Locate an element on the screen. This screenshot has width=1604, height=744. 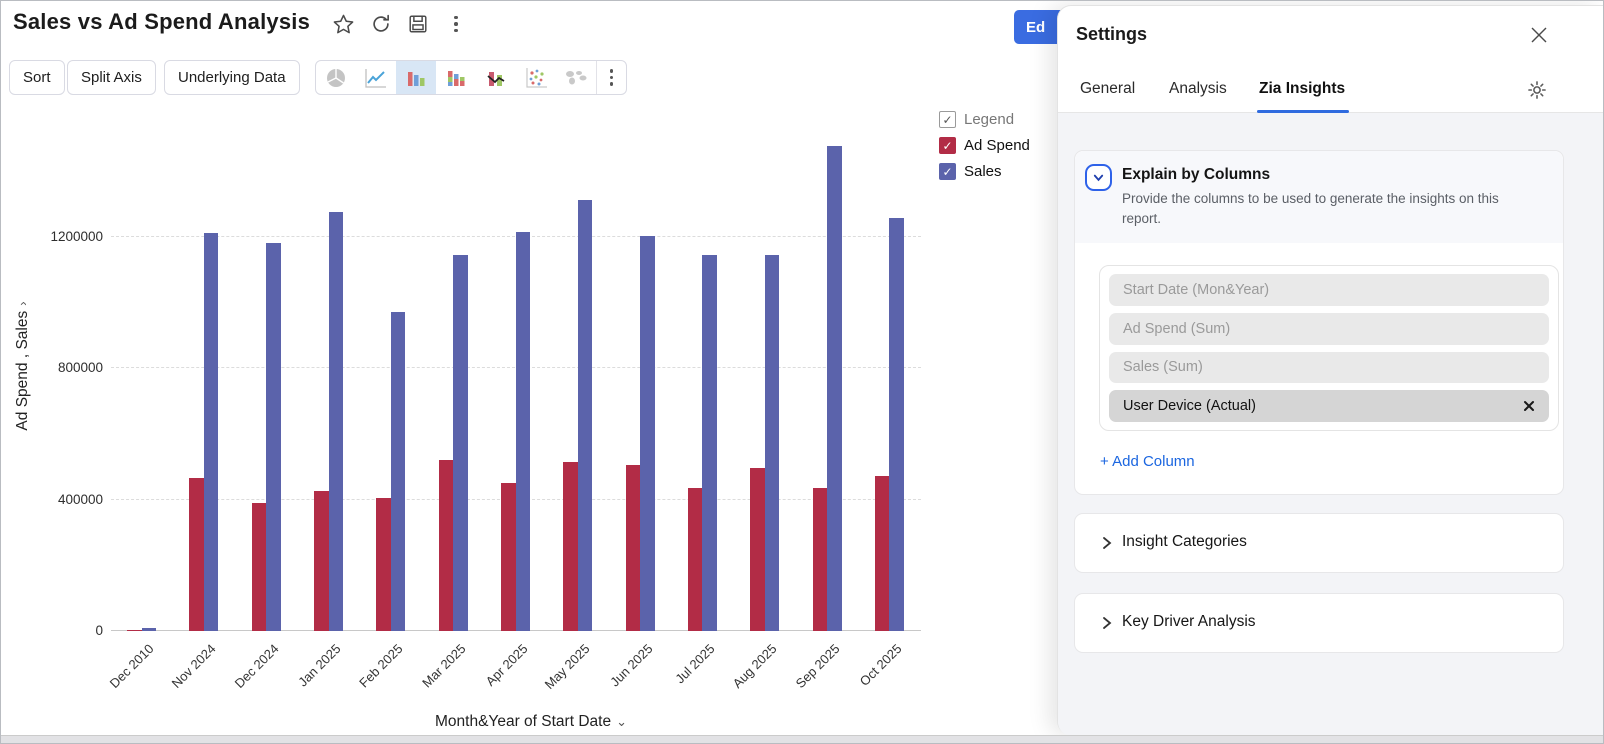
bar-chart-icon is located at coordinates (416, 77).